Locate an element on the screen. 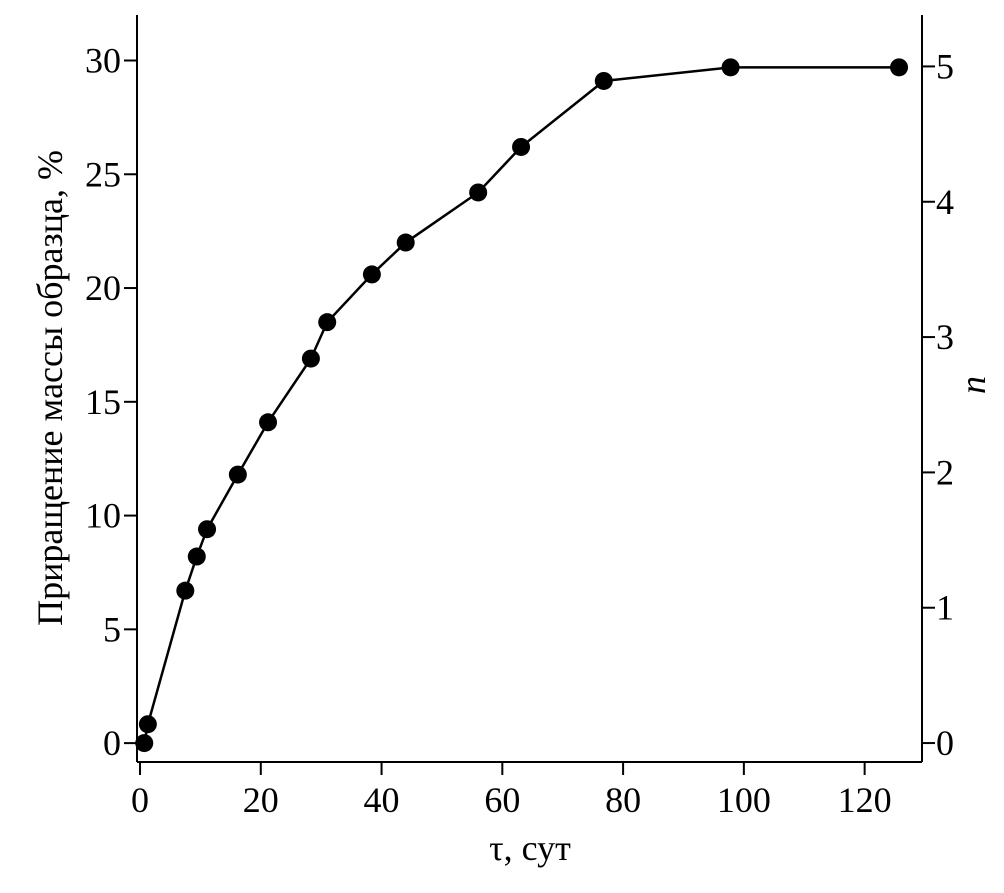 The width and height of the screenshot is (1004, 893). y-tick-label: 0 is located at coordinates (112, 743).